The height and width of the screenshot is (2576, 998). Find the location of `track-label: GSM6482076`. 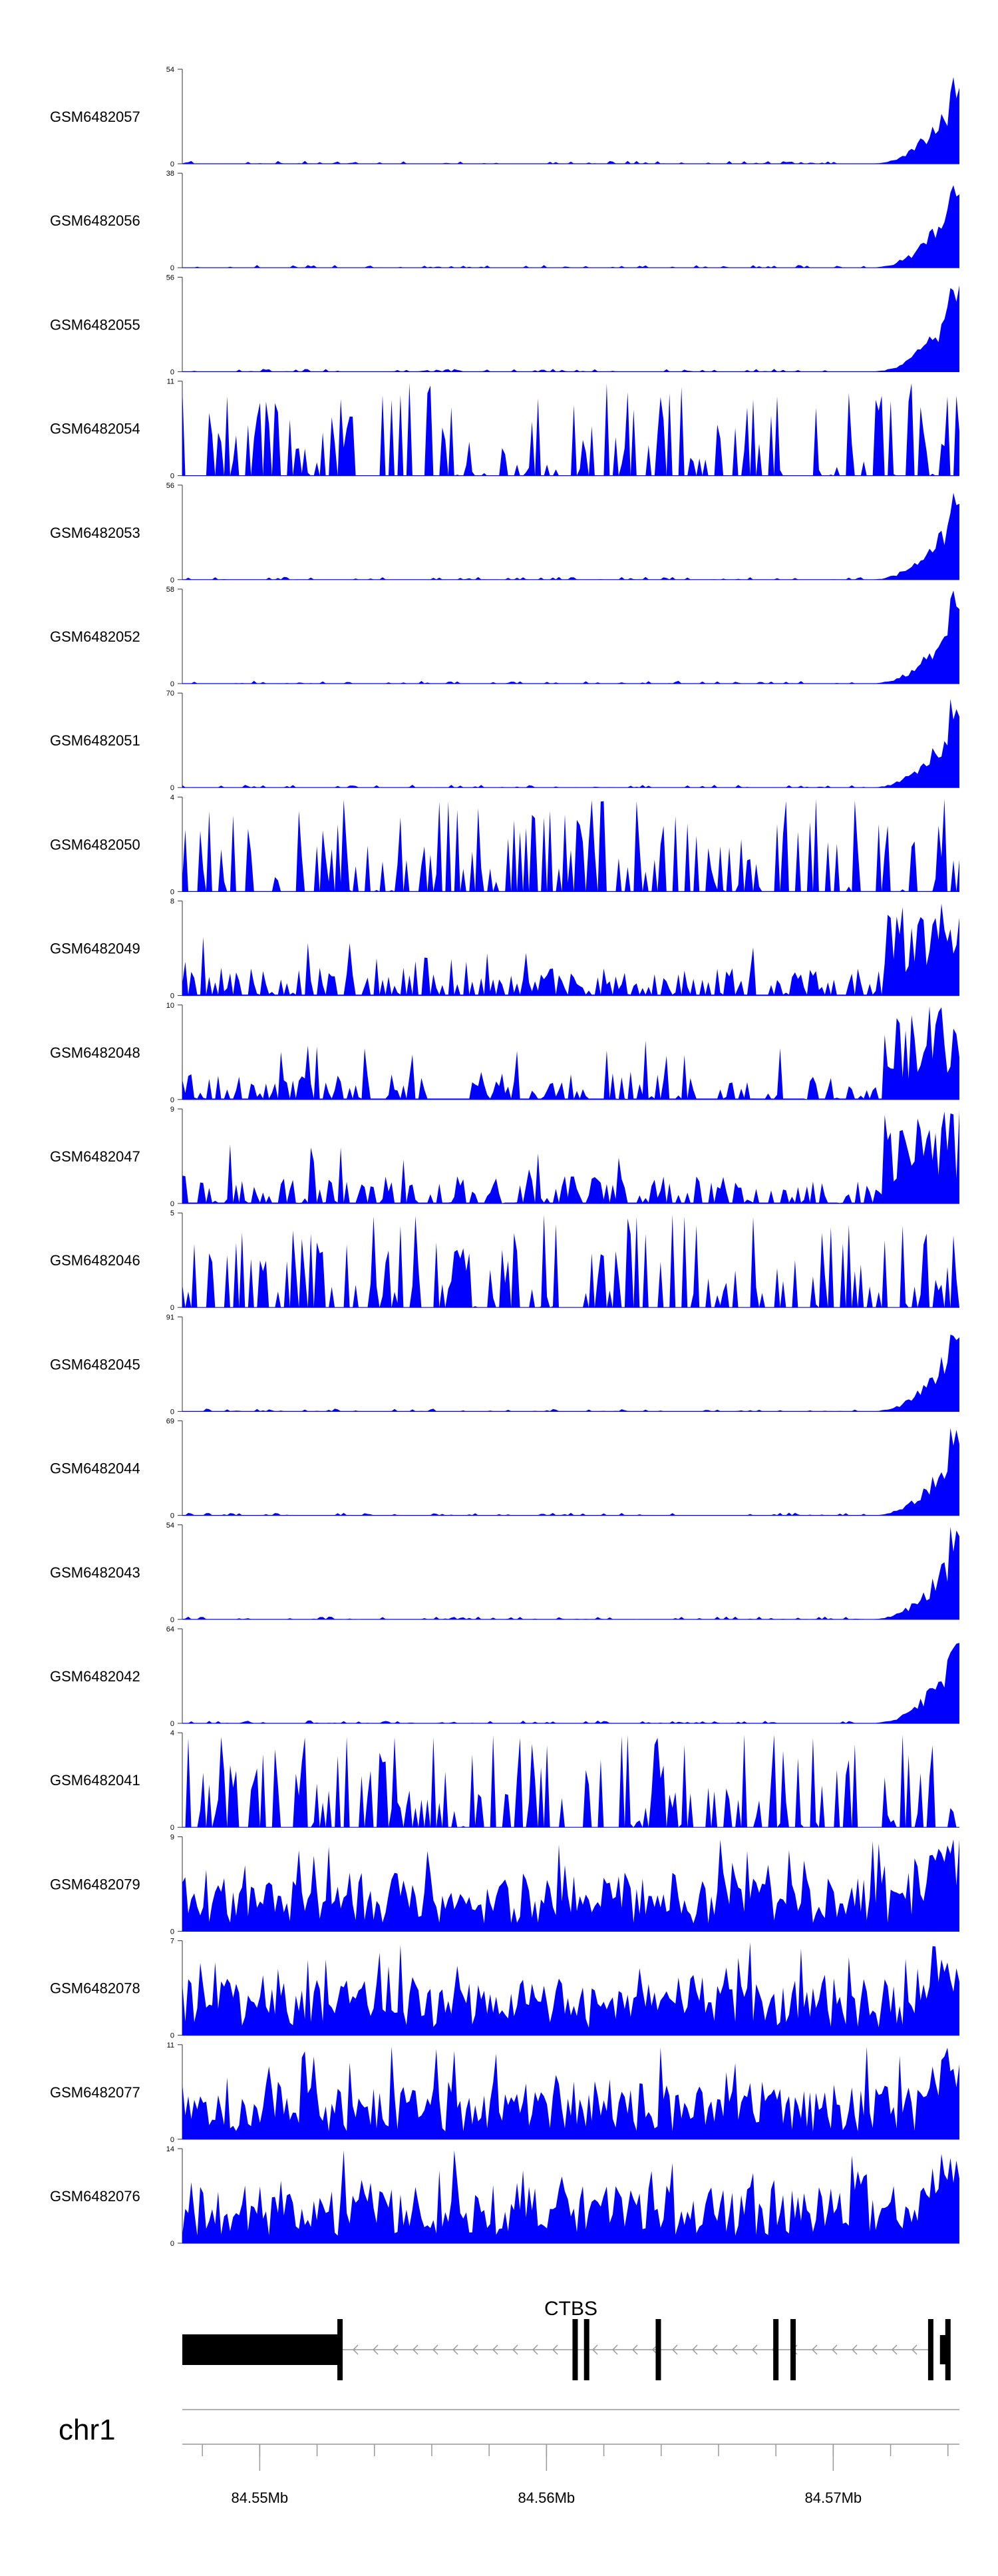

track-label: GSM6482076 is located at coordinates (95, 2196).